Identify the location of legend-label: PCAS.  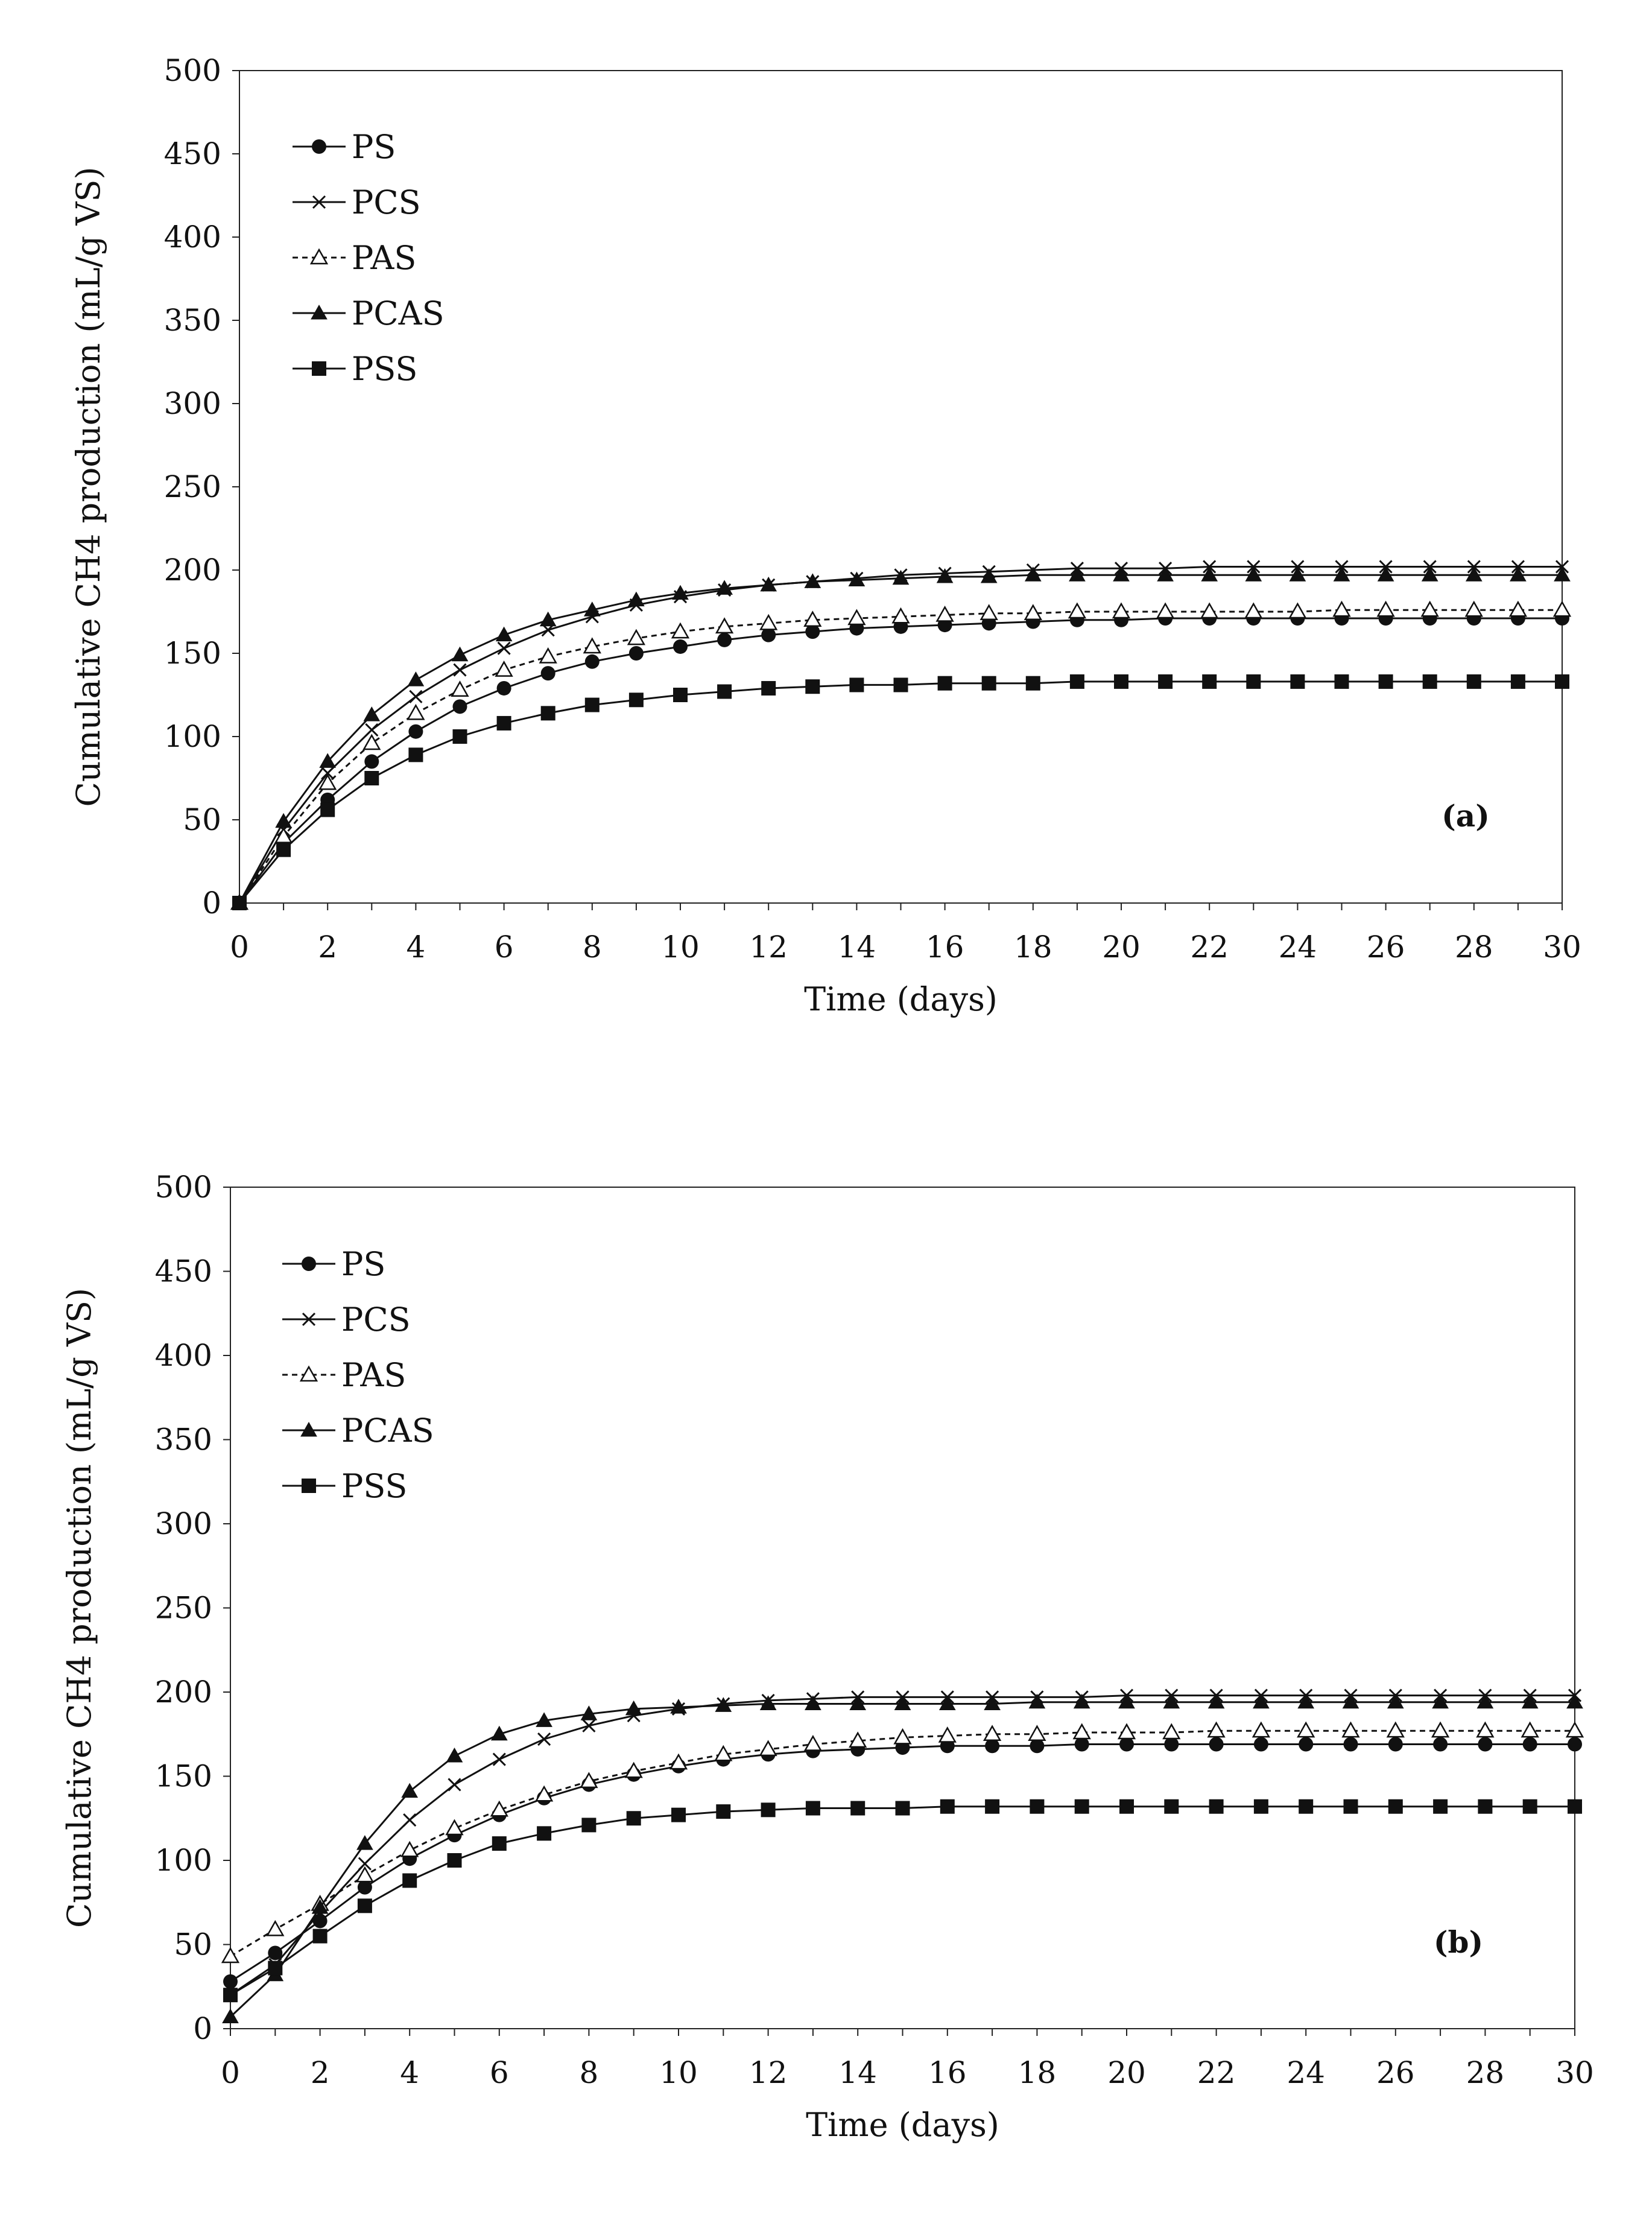
(387, 1431).